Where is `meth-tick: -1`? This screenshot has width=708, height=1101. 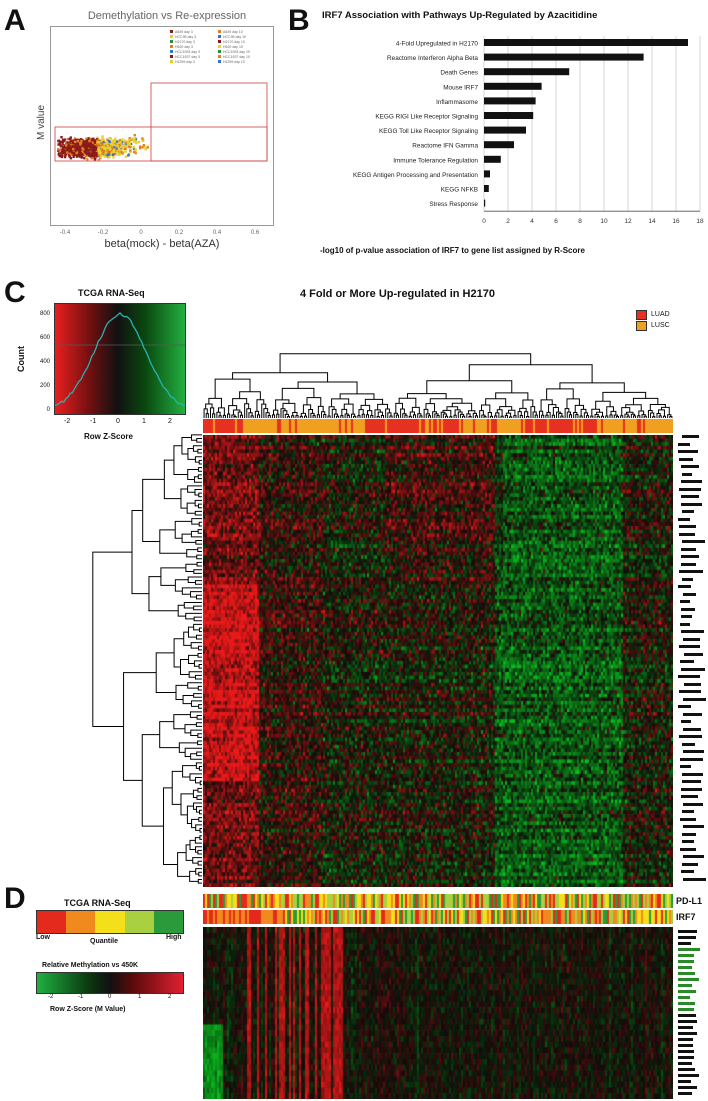 meth-tick: -1 is located at coordinates (81, 997).